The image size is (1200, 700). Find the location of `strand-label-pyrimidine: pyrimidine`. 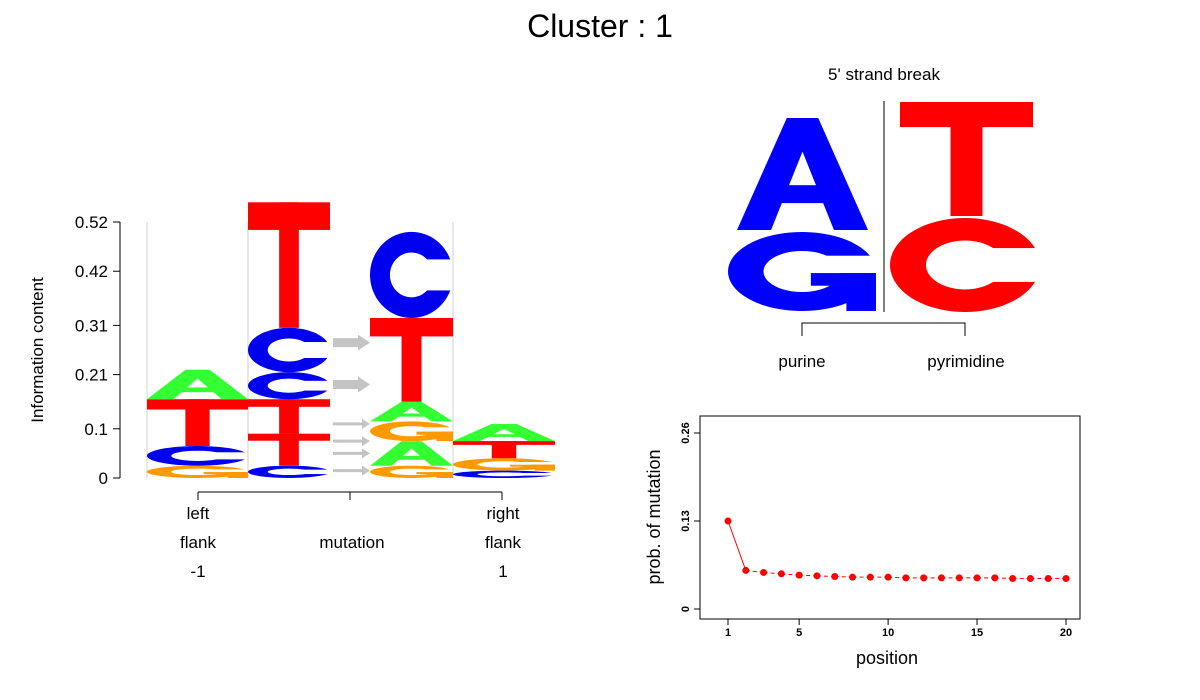

strand-label-pyrimidine: pyrimidine is located at coordinates (965, 361).